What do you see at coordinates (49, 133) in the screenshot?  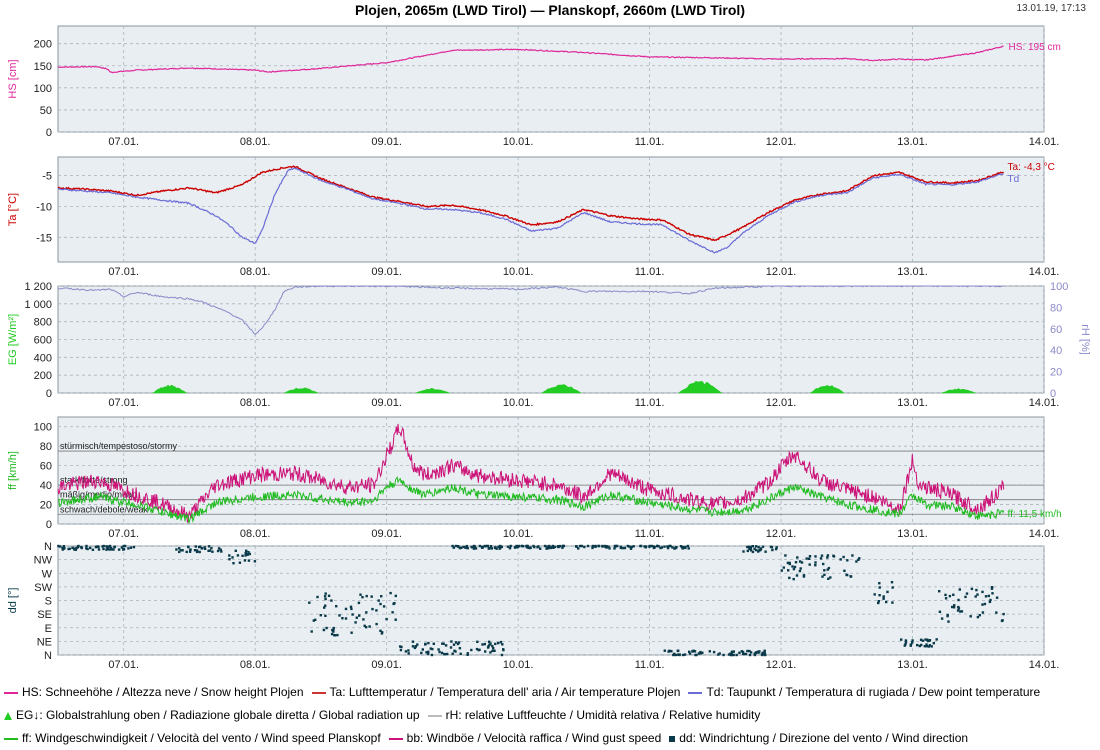 I see `y-tick-label: 0` at bounding box center [49, 133].